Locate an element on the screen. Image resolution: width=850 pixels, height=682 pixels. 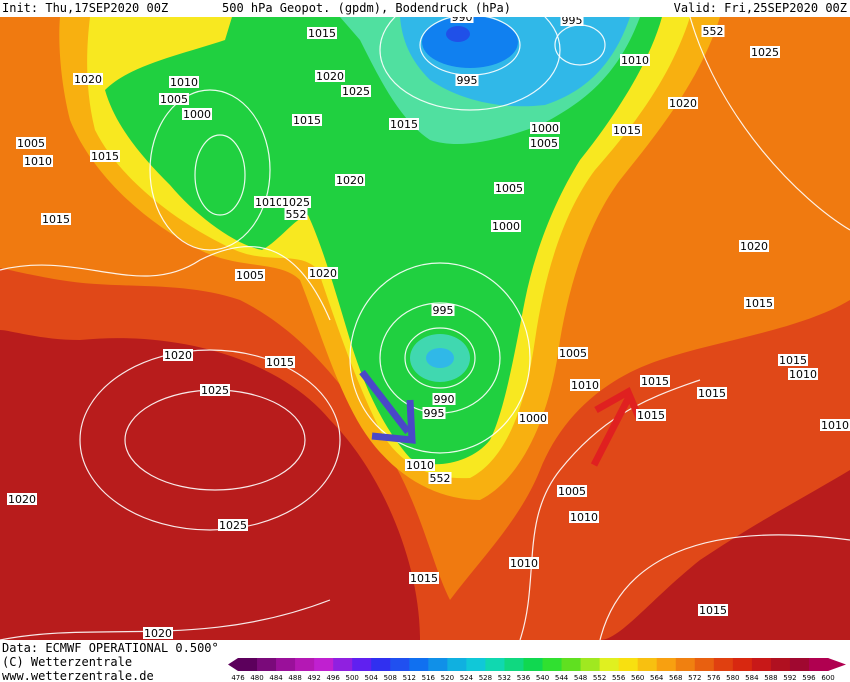
legend-tick-label: 592 is located at coordinates (789, 678).